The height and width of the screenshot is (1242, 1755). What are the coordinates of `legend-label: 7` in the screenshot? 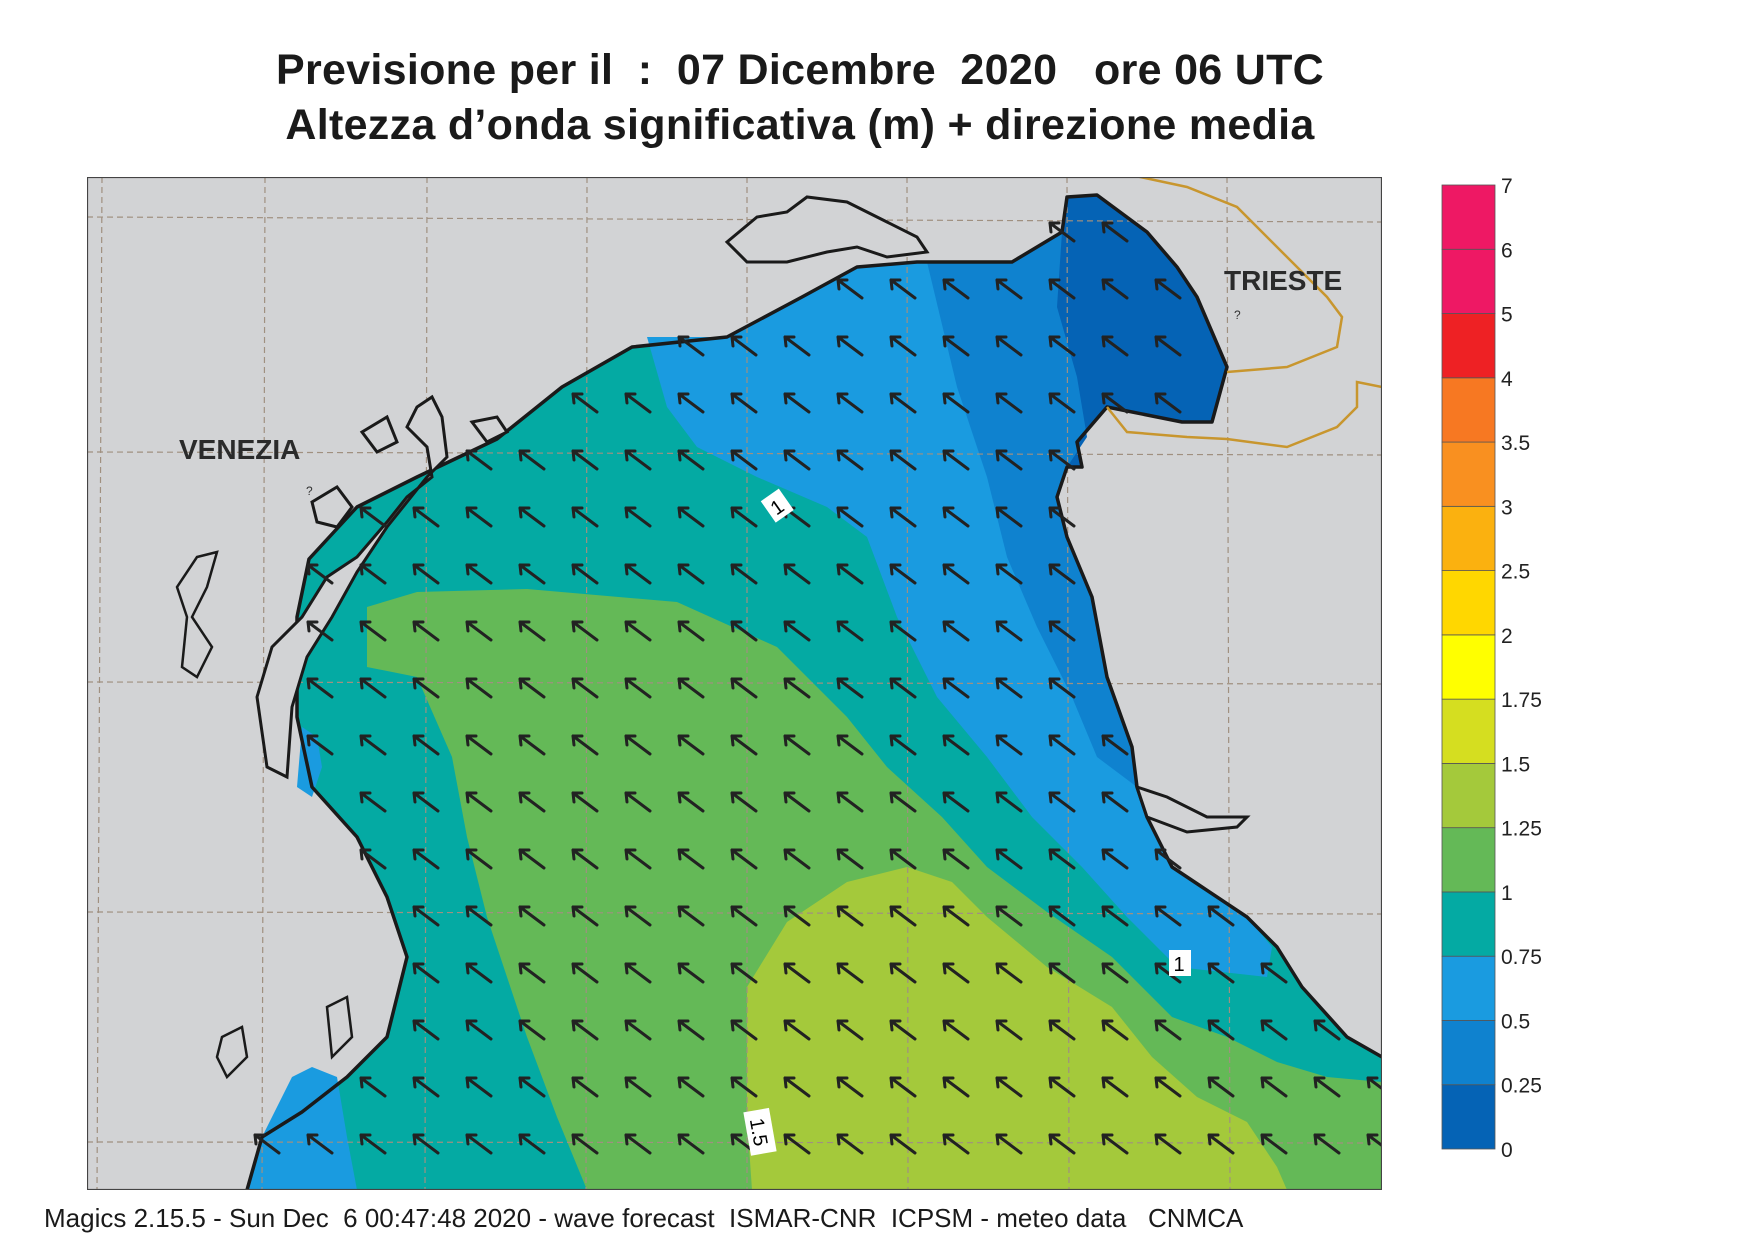 It's located at (1507, 187).